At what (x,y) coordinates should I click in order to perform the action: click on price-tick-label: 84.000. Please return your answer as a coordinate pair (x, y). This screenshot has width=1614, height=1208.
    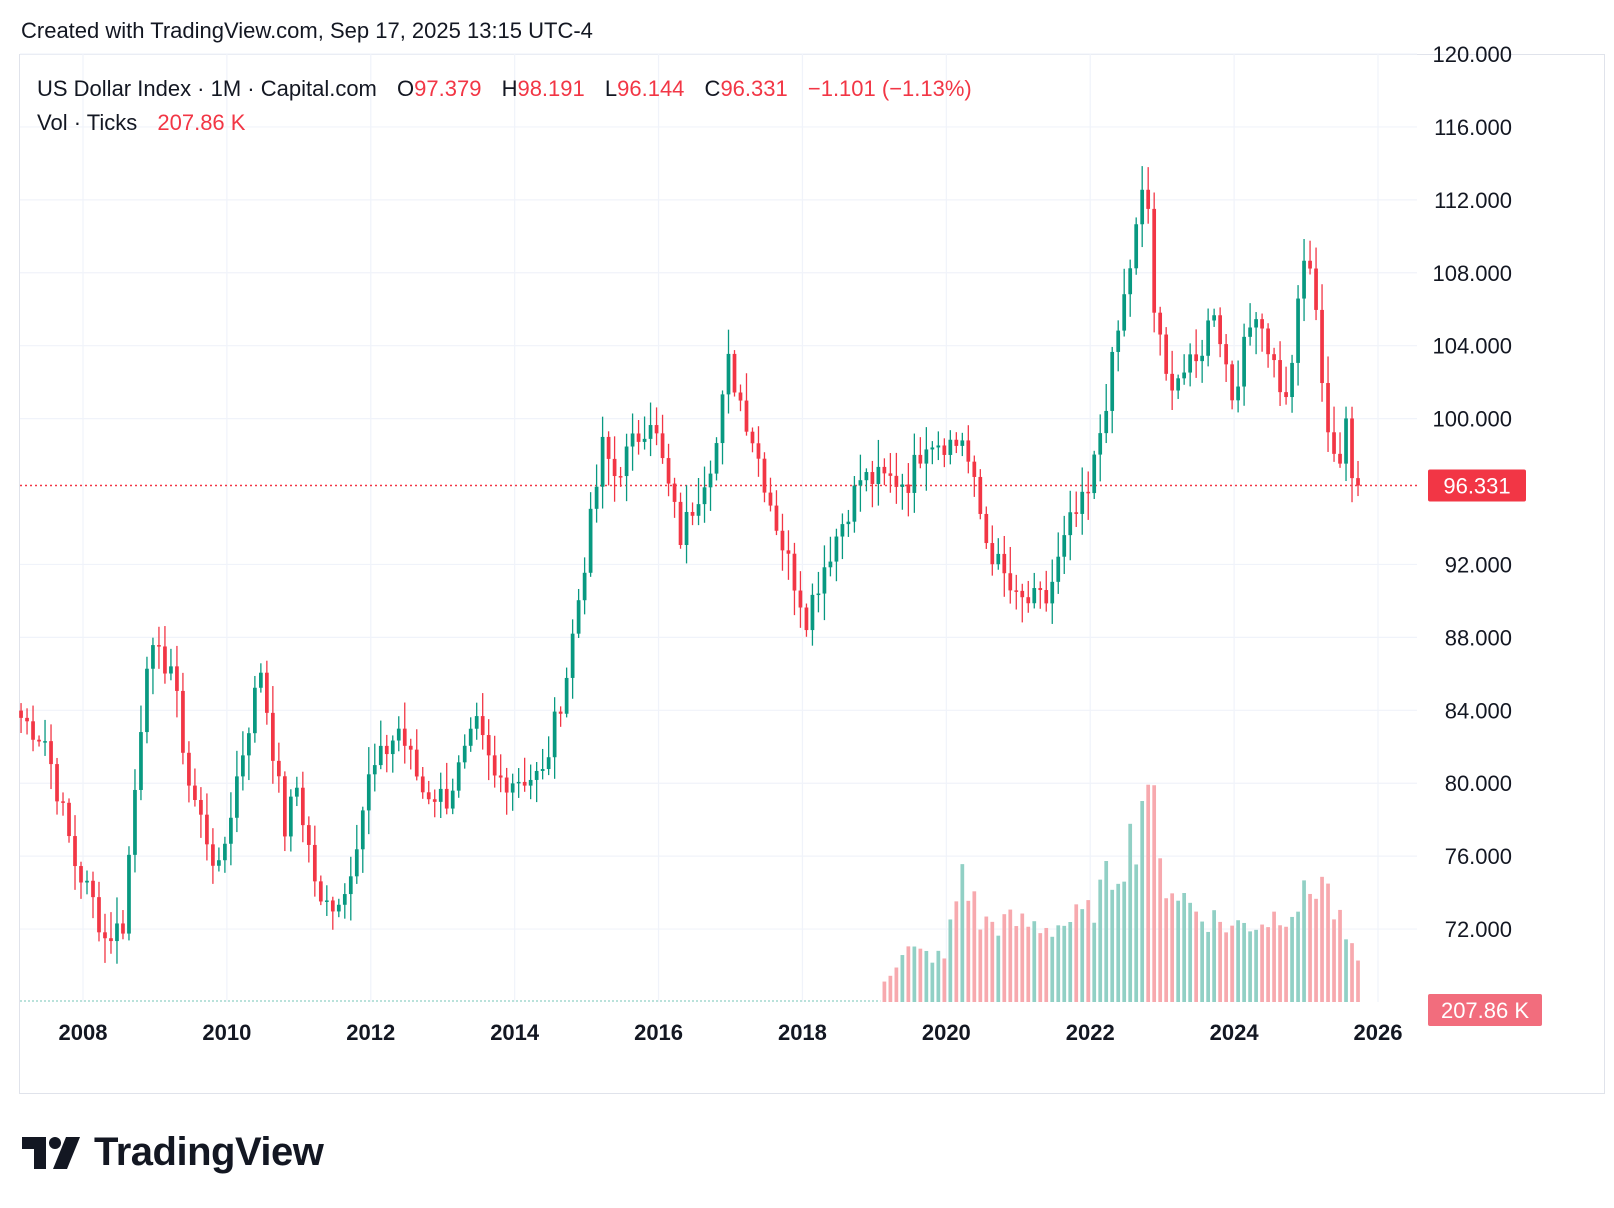
    Looking at the image, I should click on (1478, 710).